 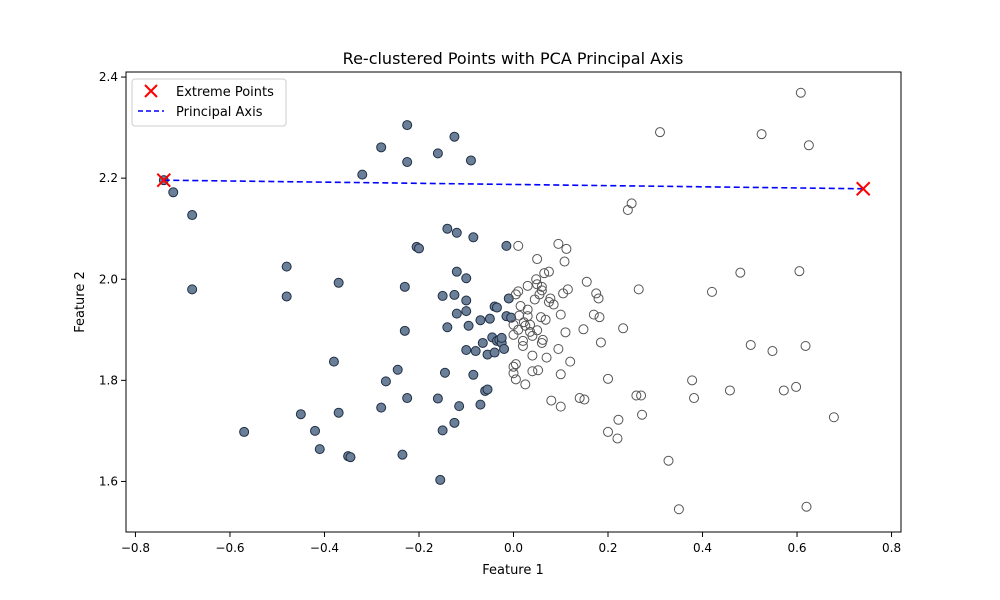 What do you see at coordinates (511, 543) in the screenshot?
I see `x-axis-ticks: −0.8 −0.6 −0.4 −0.2 0.0 0.2 0.4 0.6 0.8` at bounding box center [511, 543].